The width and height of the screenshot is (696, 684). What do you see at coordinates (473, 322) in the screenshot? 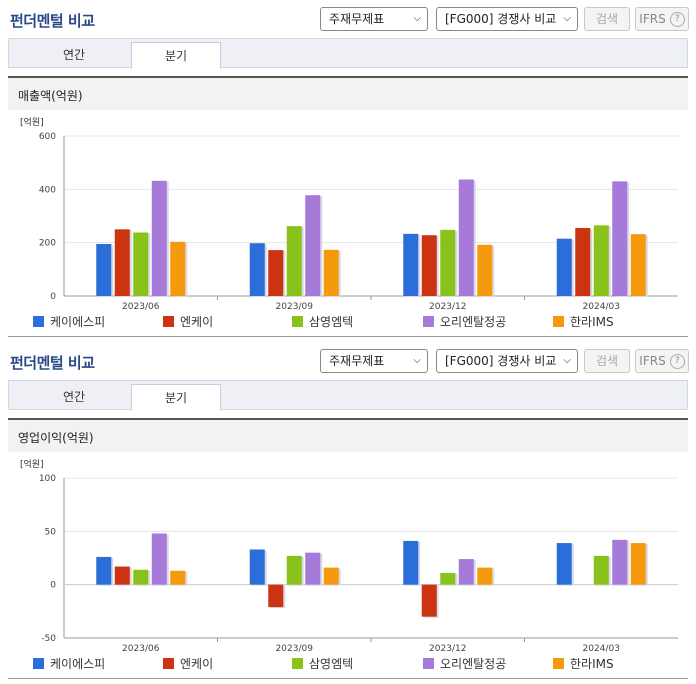
I see `legend-label: 오리엔탈정공` at bounding box center [473, 322].